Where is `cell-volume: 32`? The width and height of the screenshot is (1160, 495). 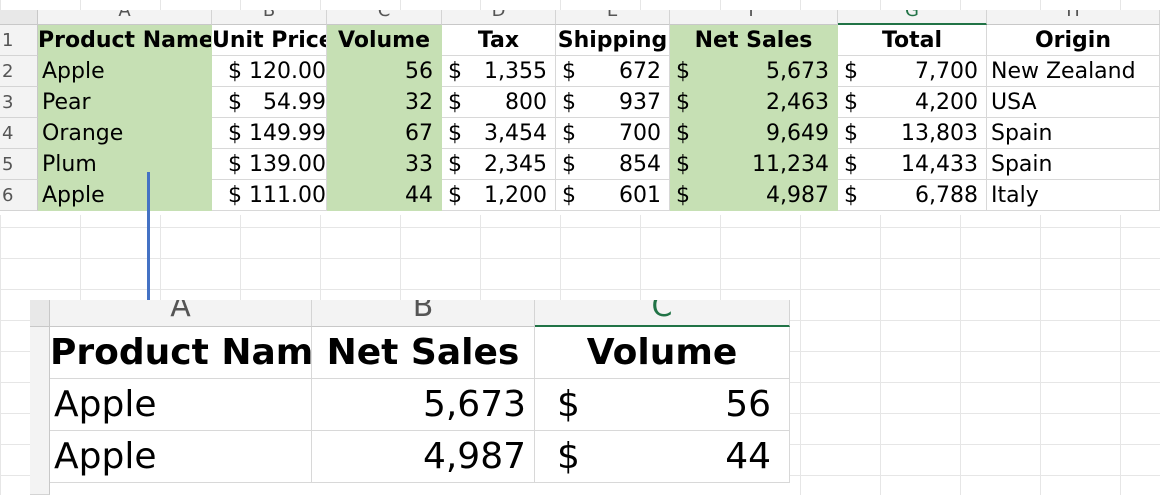 cell-volume: 32 is located at coordinates (384, 102).